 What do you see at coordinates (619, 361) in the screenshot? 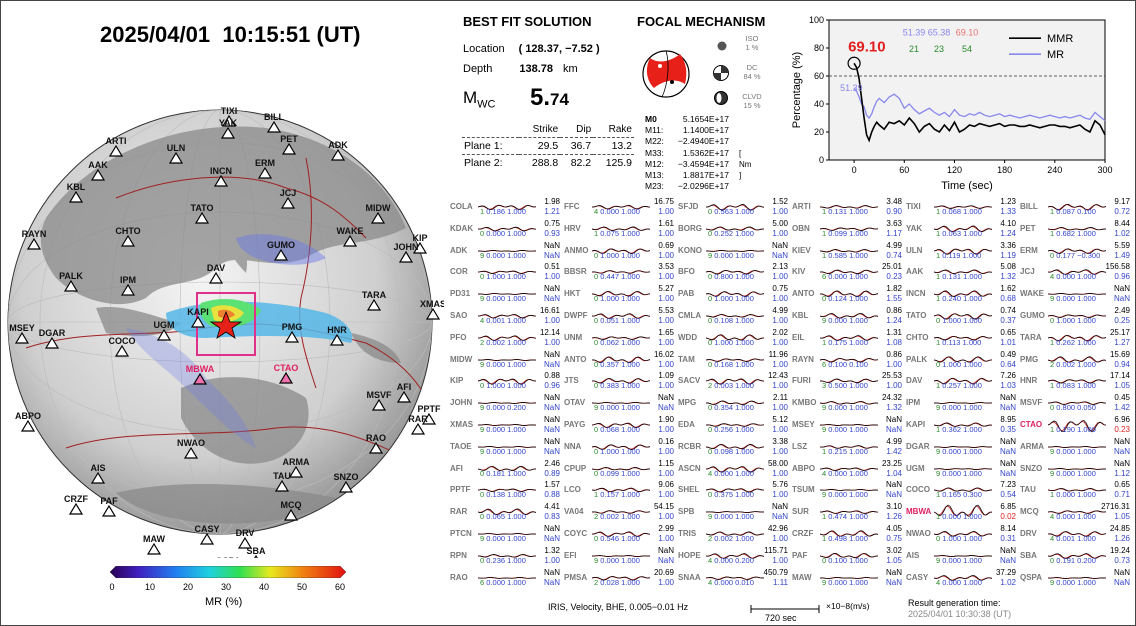
I see `station-waveform-cell: ANTO 16.02 0 0.357 1.000 1.00` at bounding box center [619, 361].